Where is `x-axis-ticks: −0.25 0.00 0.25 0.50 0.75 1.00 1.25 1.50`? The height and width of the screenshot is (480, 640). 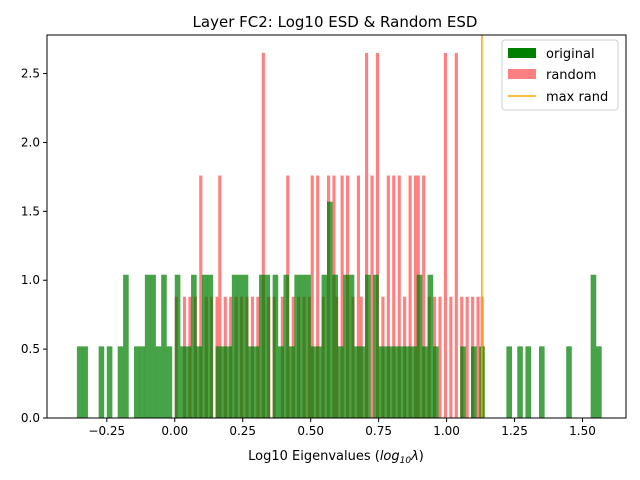
x-axis-ticks: −0.25 0.00 0.25 0.50 0.75 1.00 1.25 1.50 is located at coordinates (342, 428).